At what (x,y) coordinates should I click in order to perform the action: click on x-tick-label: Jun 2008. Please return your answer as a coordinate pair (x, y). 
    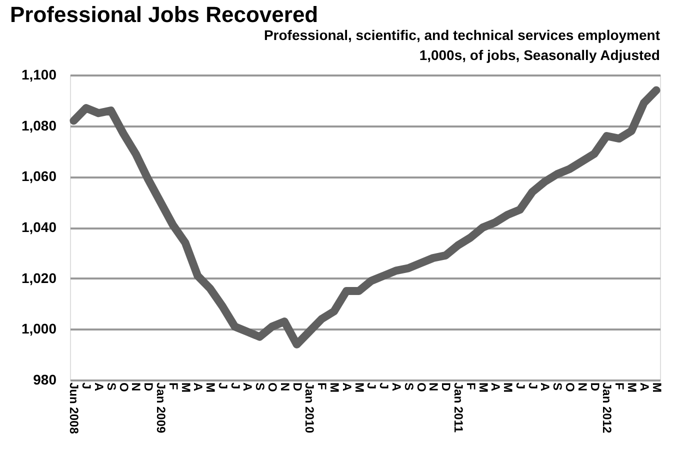
    Looking at the image, I should click on (74, 408).